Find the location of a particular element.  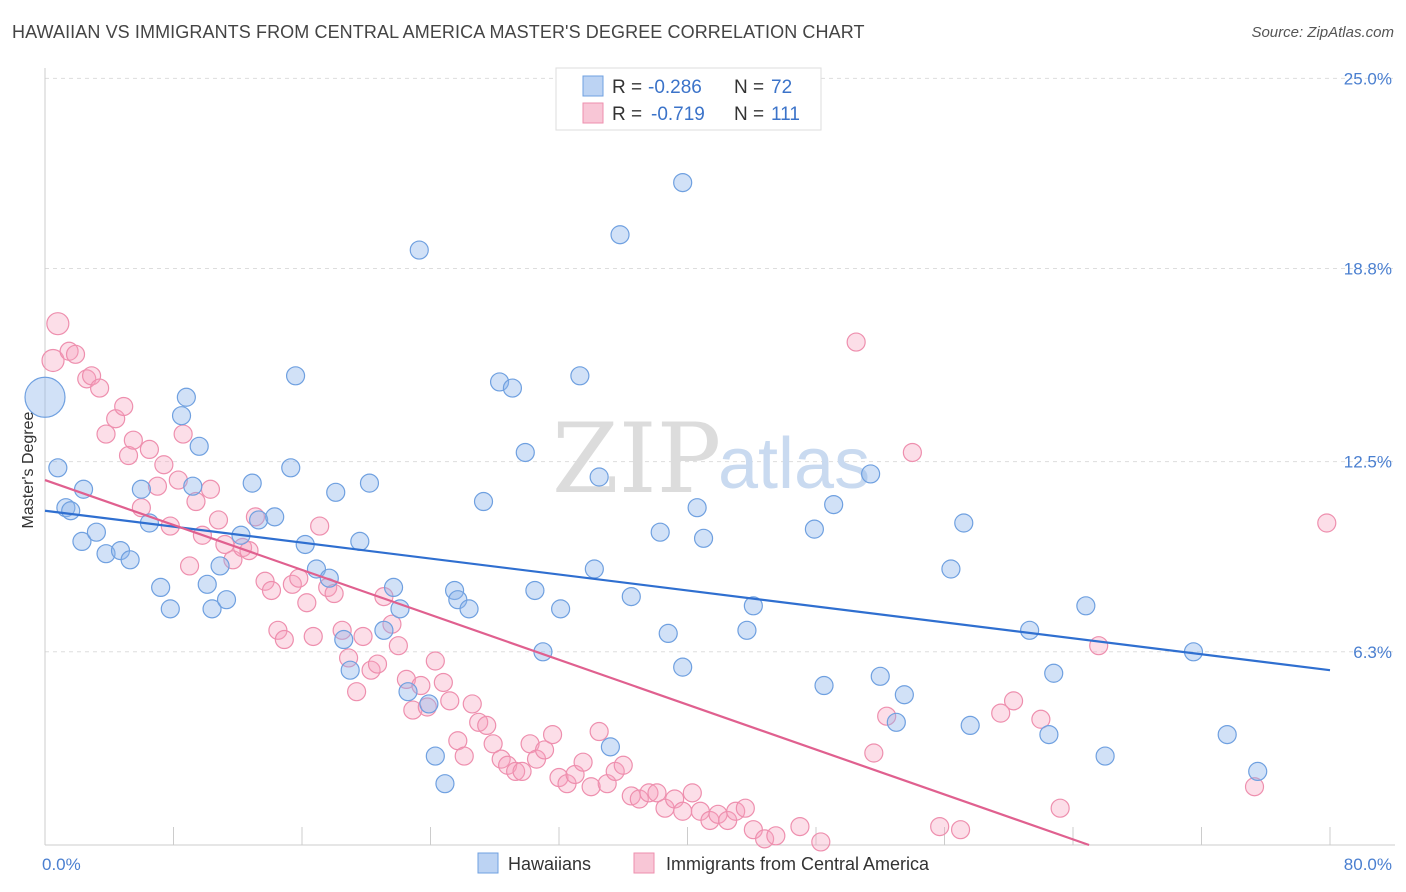

legend-n-value-hawaiians: 72 is located at coordinates (781, 87).